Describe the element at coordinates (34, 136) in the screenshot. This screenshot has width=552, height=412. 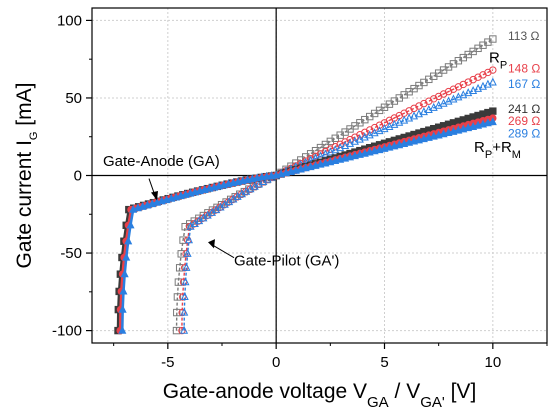
I see `y-axis-title-sub: G` at that location.